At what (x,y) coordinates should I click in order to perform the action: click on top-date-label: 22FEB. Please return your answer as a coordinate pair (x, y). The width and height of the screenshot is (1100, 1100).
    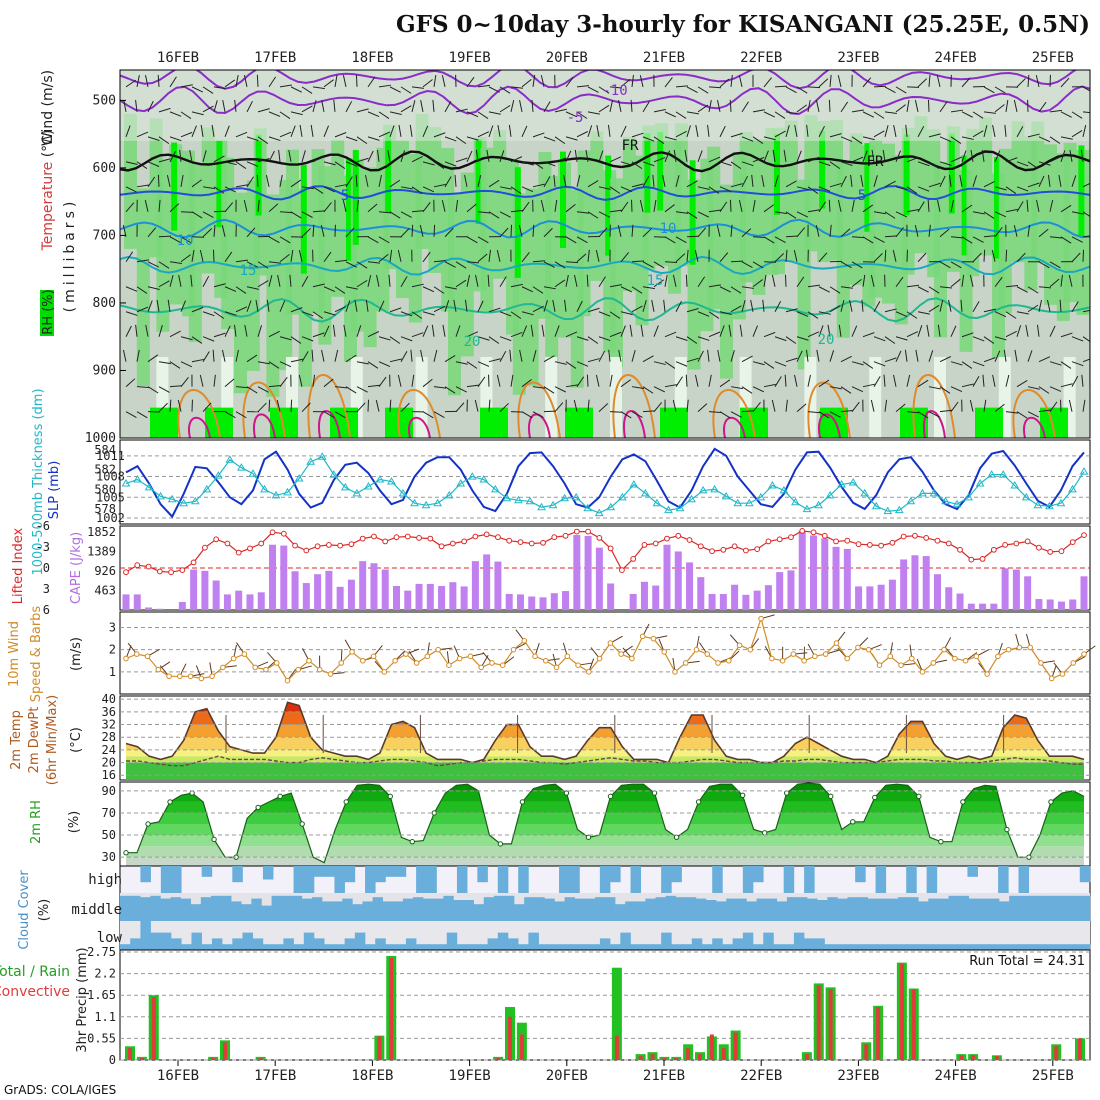
    Looking at the image, I should click on (761, 58).